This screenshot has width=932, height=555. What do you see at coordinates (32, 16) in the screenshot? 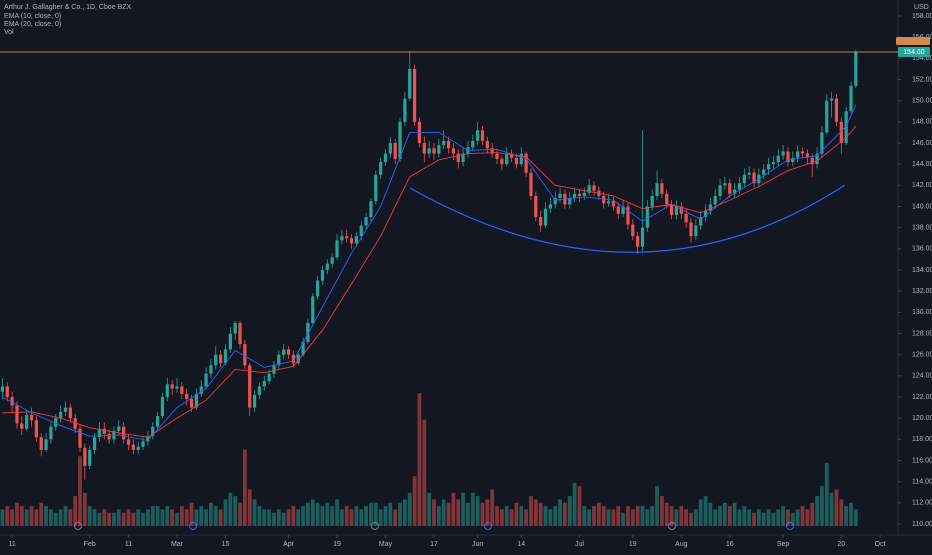
I see `indicator-label: EMA (10, close, 0)` at bounding box center [32, 16].